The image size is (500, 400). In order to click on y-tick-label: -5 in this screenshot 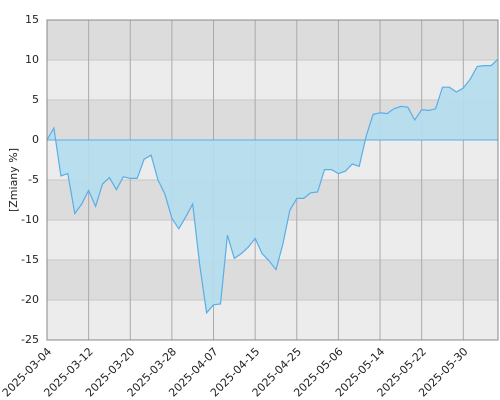, I will do `click(33, 179)`.